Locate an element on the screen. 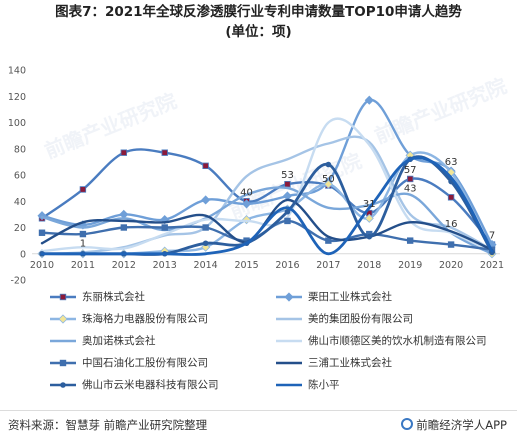 The width and height of the screenshot is (517, 440). brand-logo-icon is located at coordinates (407, 424).